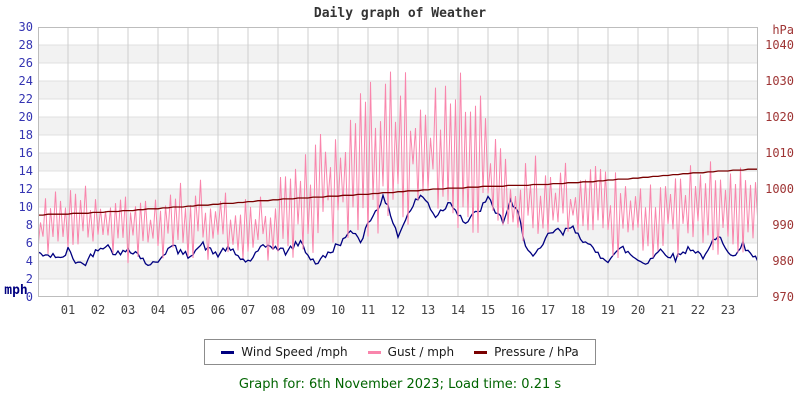 Image resolution: width=800 pixels, height=400 pixels. I want to click on x-axis-tick: 18, so click(578, 310).